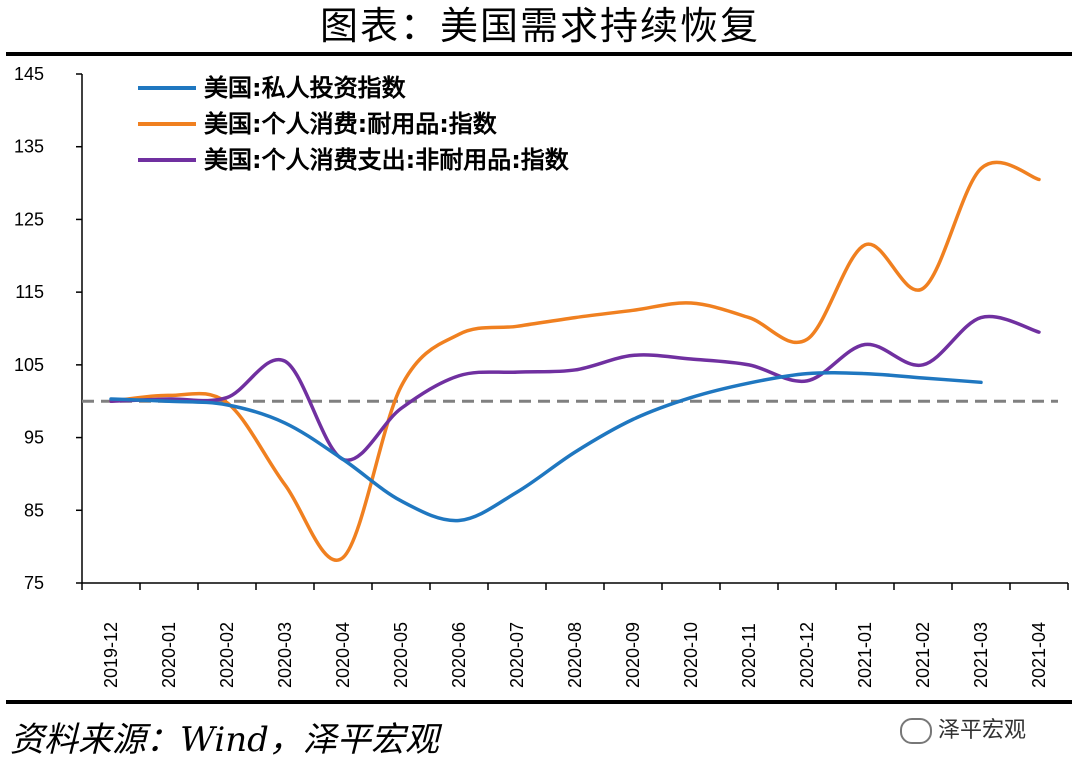 The height and width of the screenshot is (769, 1080). What do you see at coordinates (29, 292) in the screenshot?
I see `y-tick-label: 115` at bounding box center [29, 292].